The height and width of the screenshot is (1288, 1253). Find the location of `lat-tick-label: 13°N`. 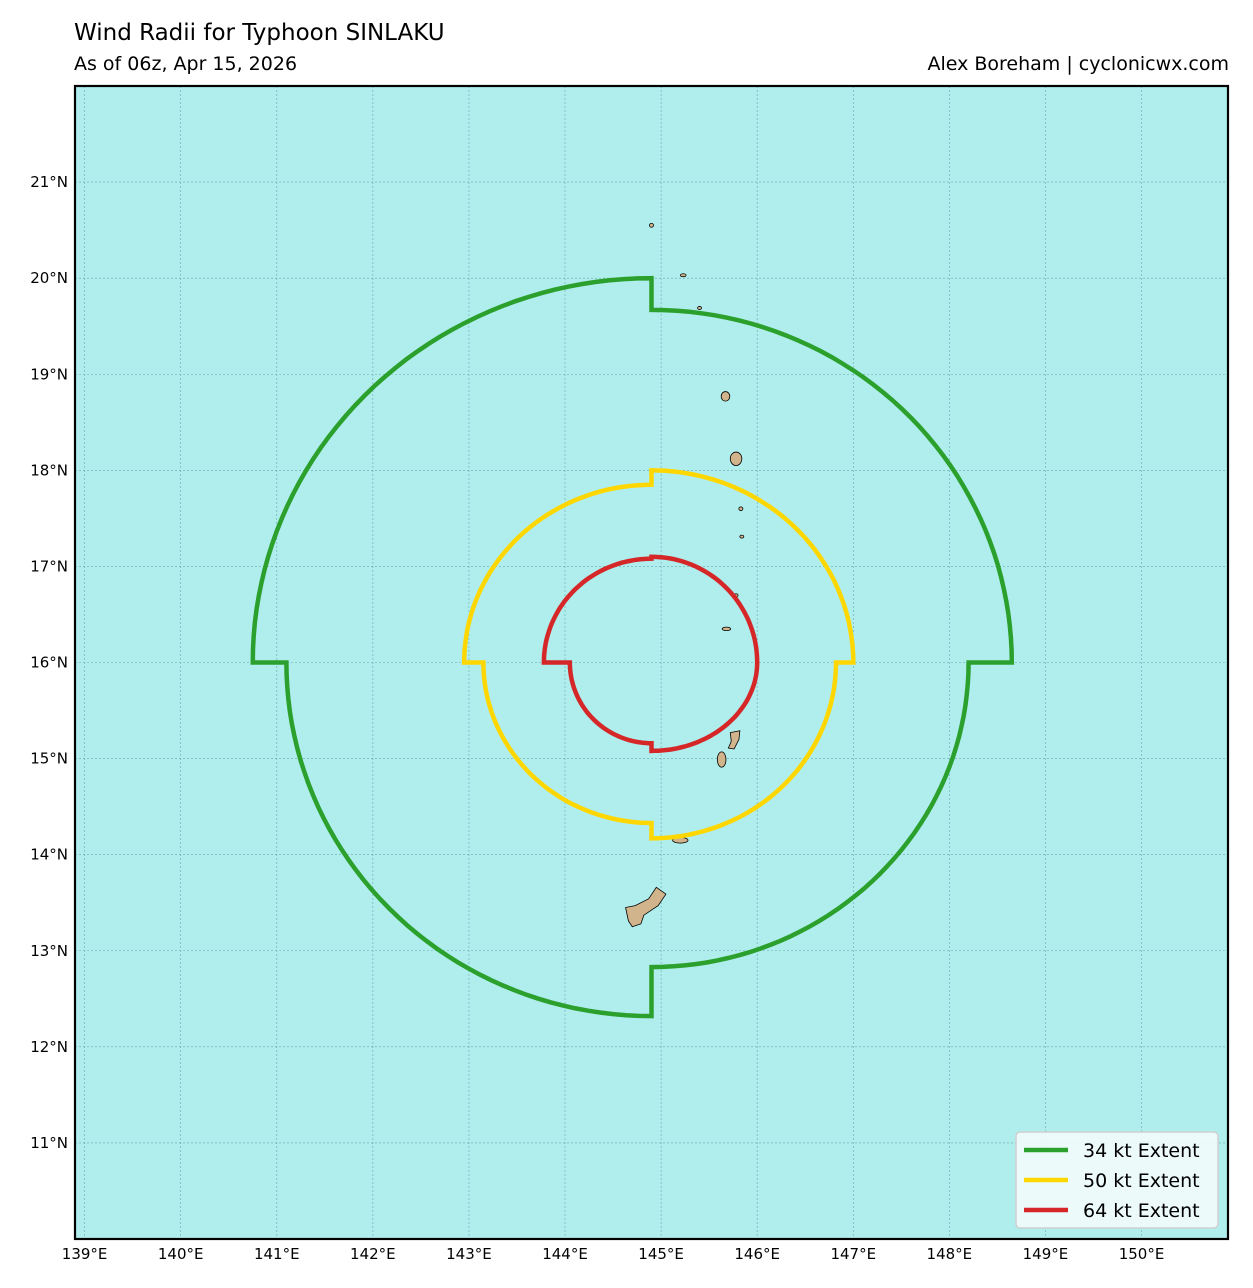

lat-tick-label: 13°N is located at coordinates (49, 951).